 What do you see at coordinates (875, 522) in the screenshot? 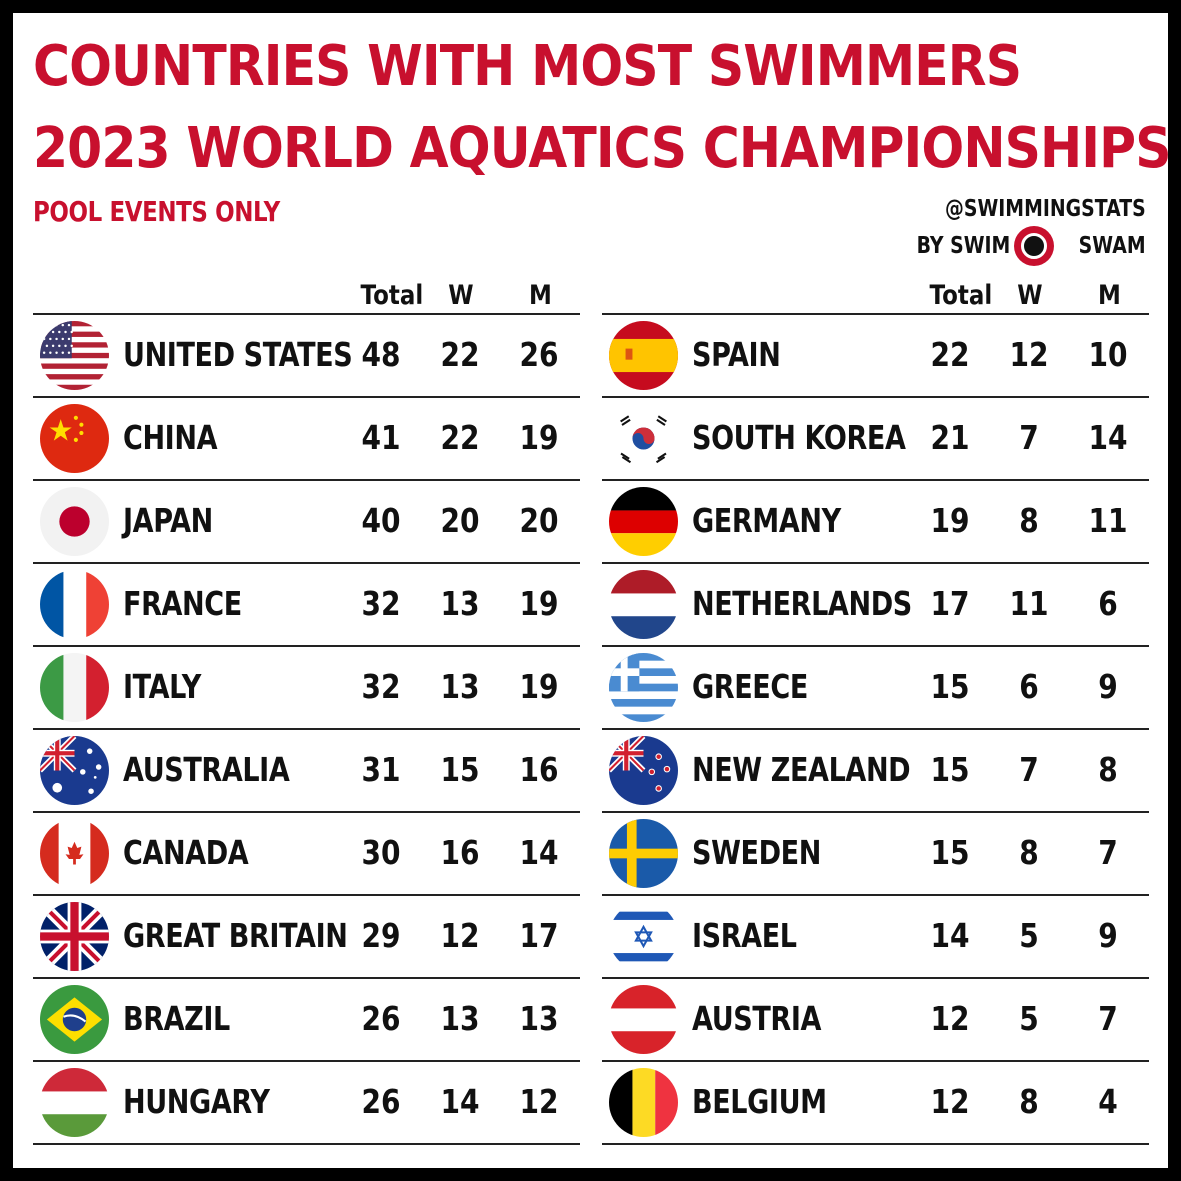
I see `table-row: GERMANY 19 8 11` at bounding box center [875, 522].